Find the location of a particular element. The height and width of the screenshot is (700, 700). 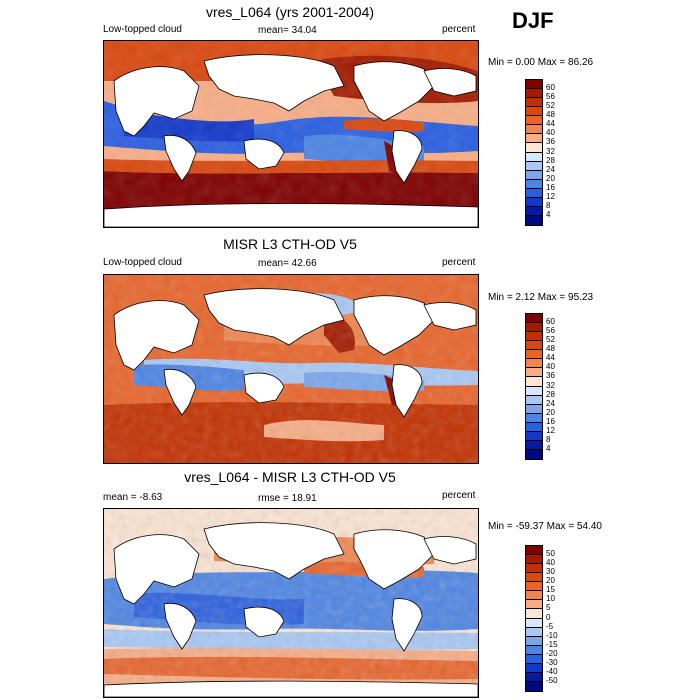

colorbar-tick-label: -30 is located at coordinates (552, 662).